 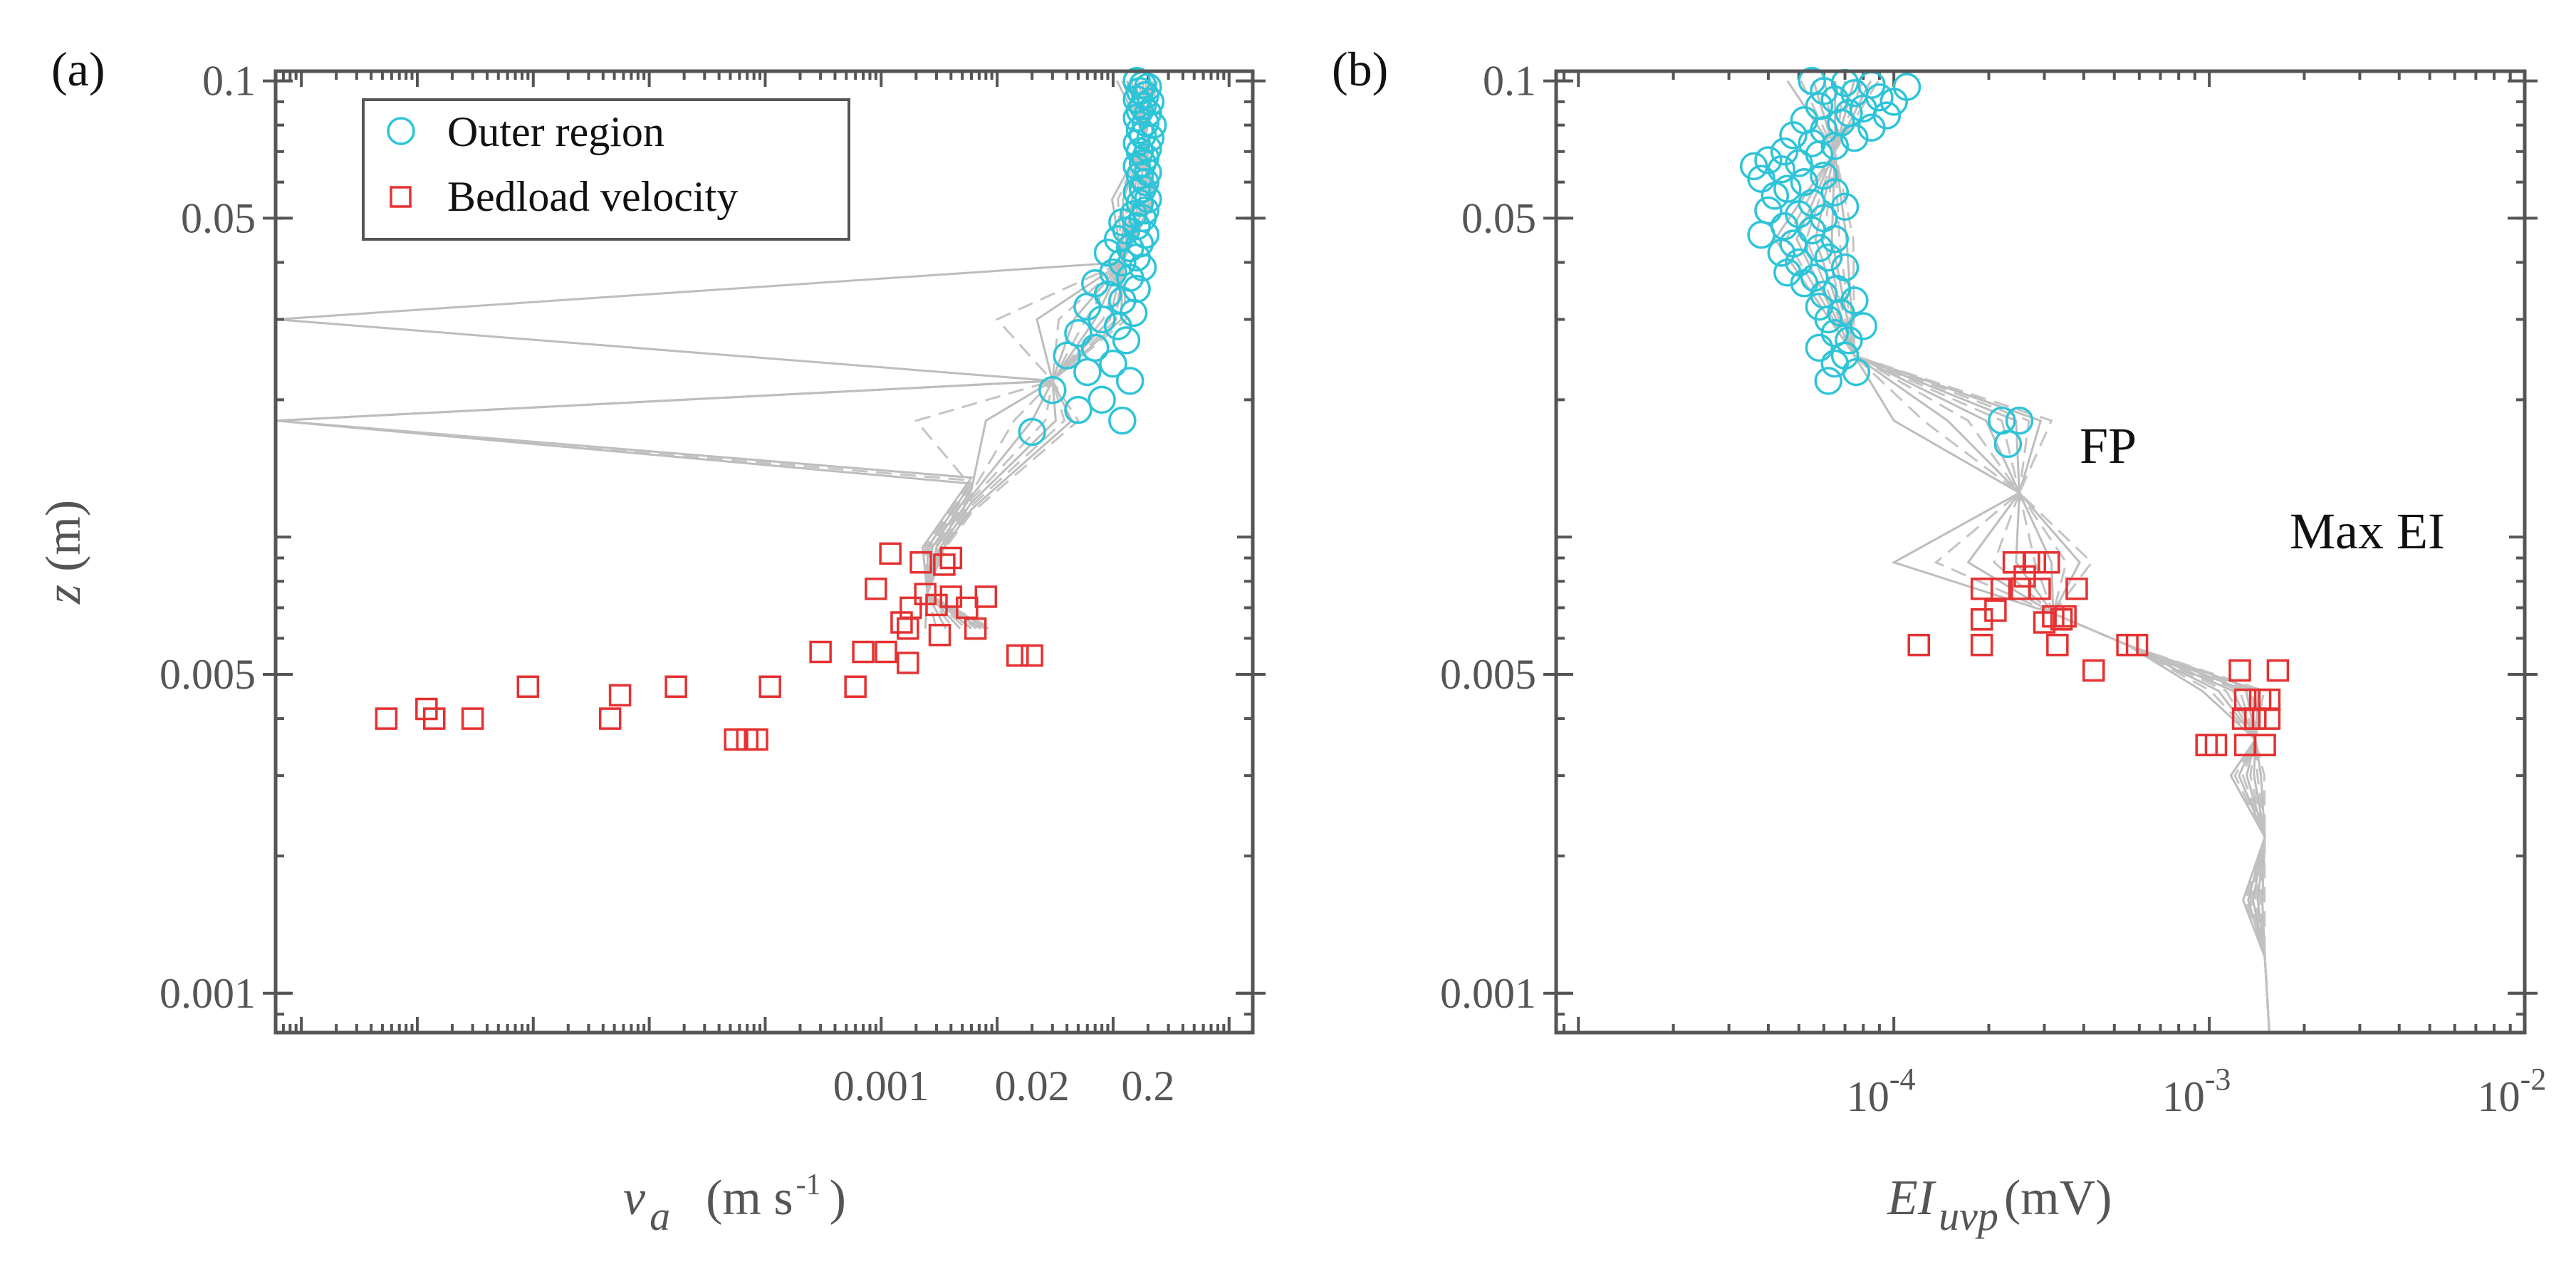 What do you see at coordinates (606, 169) in the screenshot?
I see `legend: Outer region Bedload velocity` at bounding box center [606, 169].